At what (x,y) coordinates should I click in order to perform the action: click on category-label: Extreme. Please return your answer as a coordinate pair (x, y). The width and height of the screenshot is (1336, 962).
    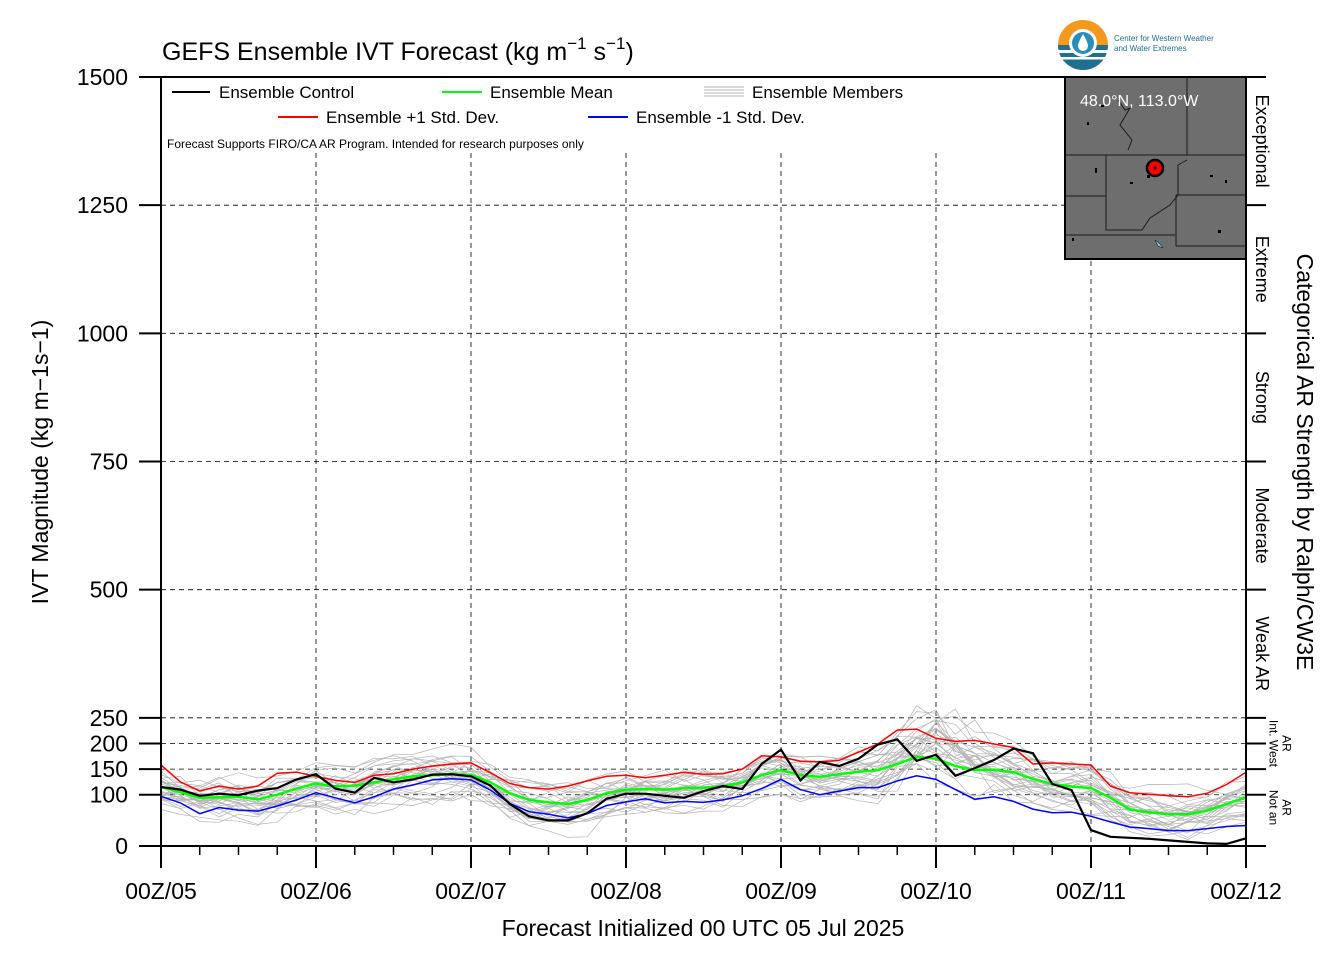
    Looking at the image, I should click on (1262, 269).